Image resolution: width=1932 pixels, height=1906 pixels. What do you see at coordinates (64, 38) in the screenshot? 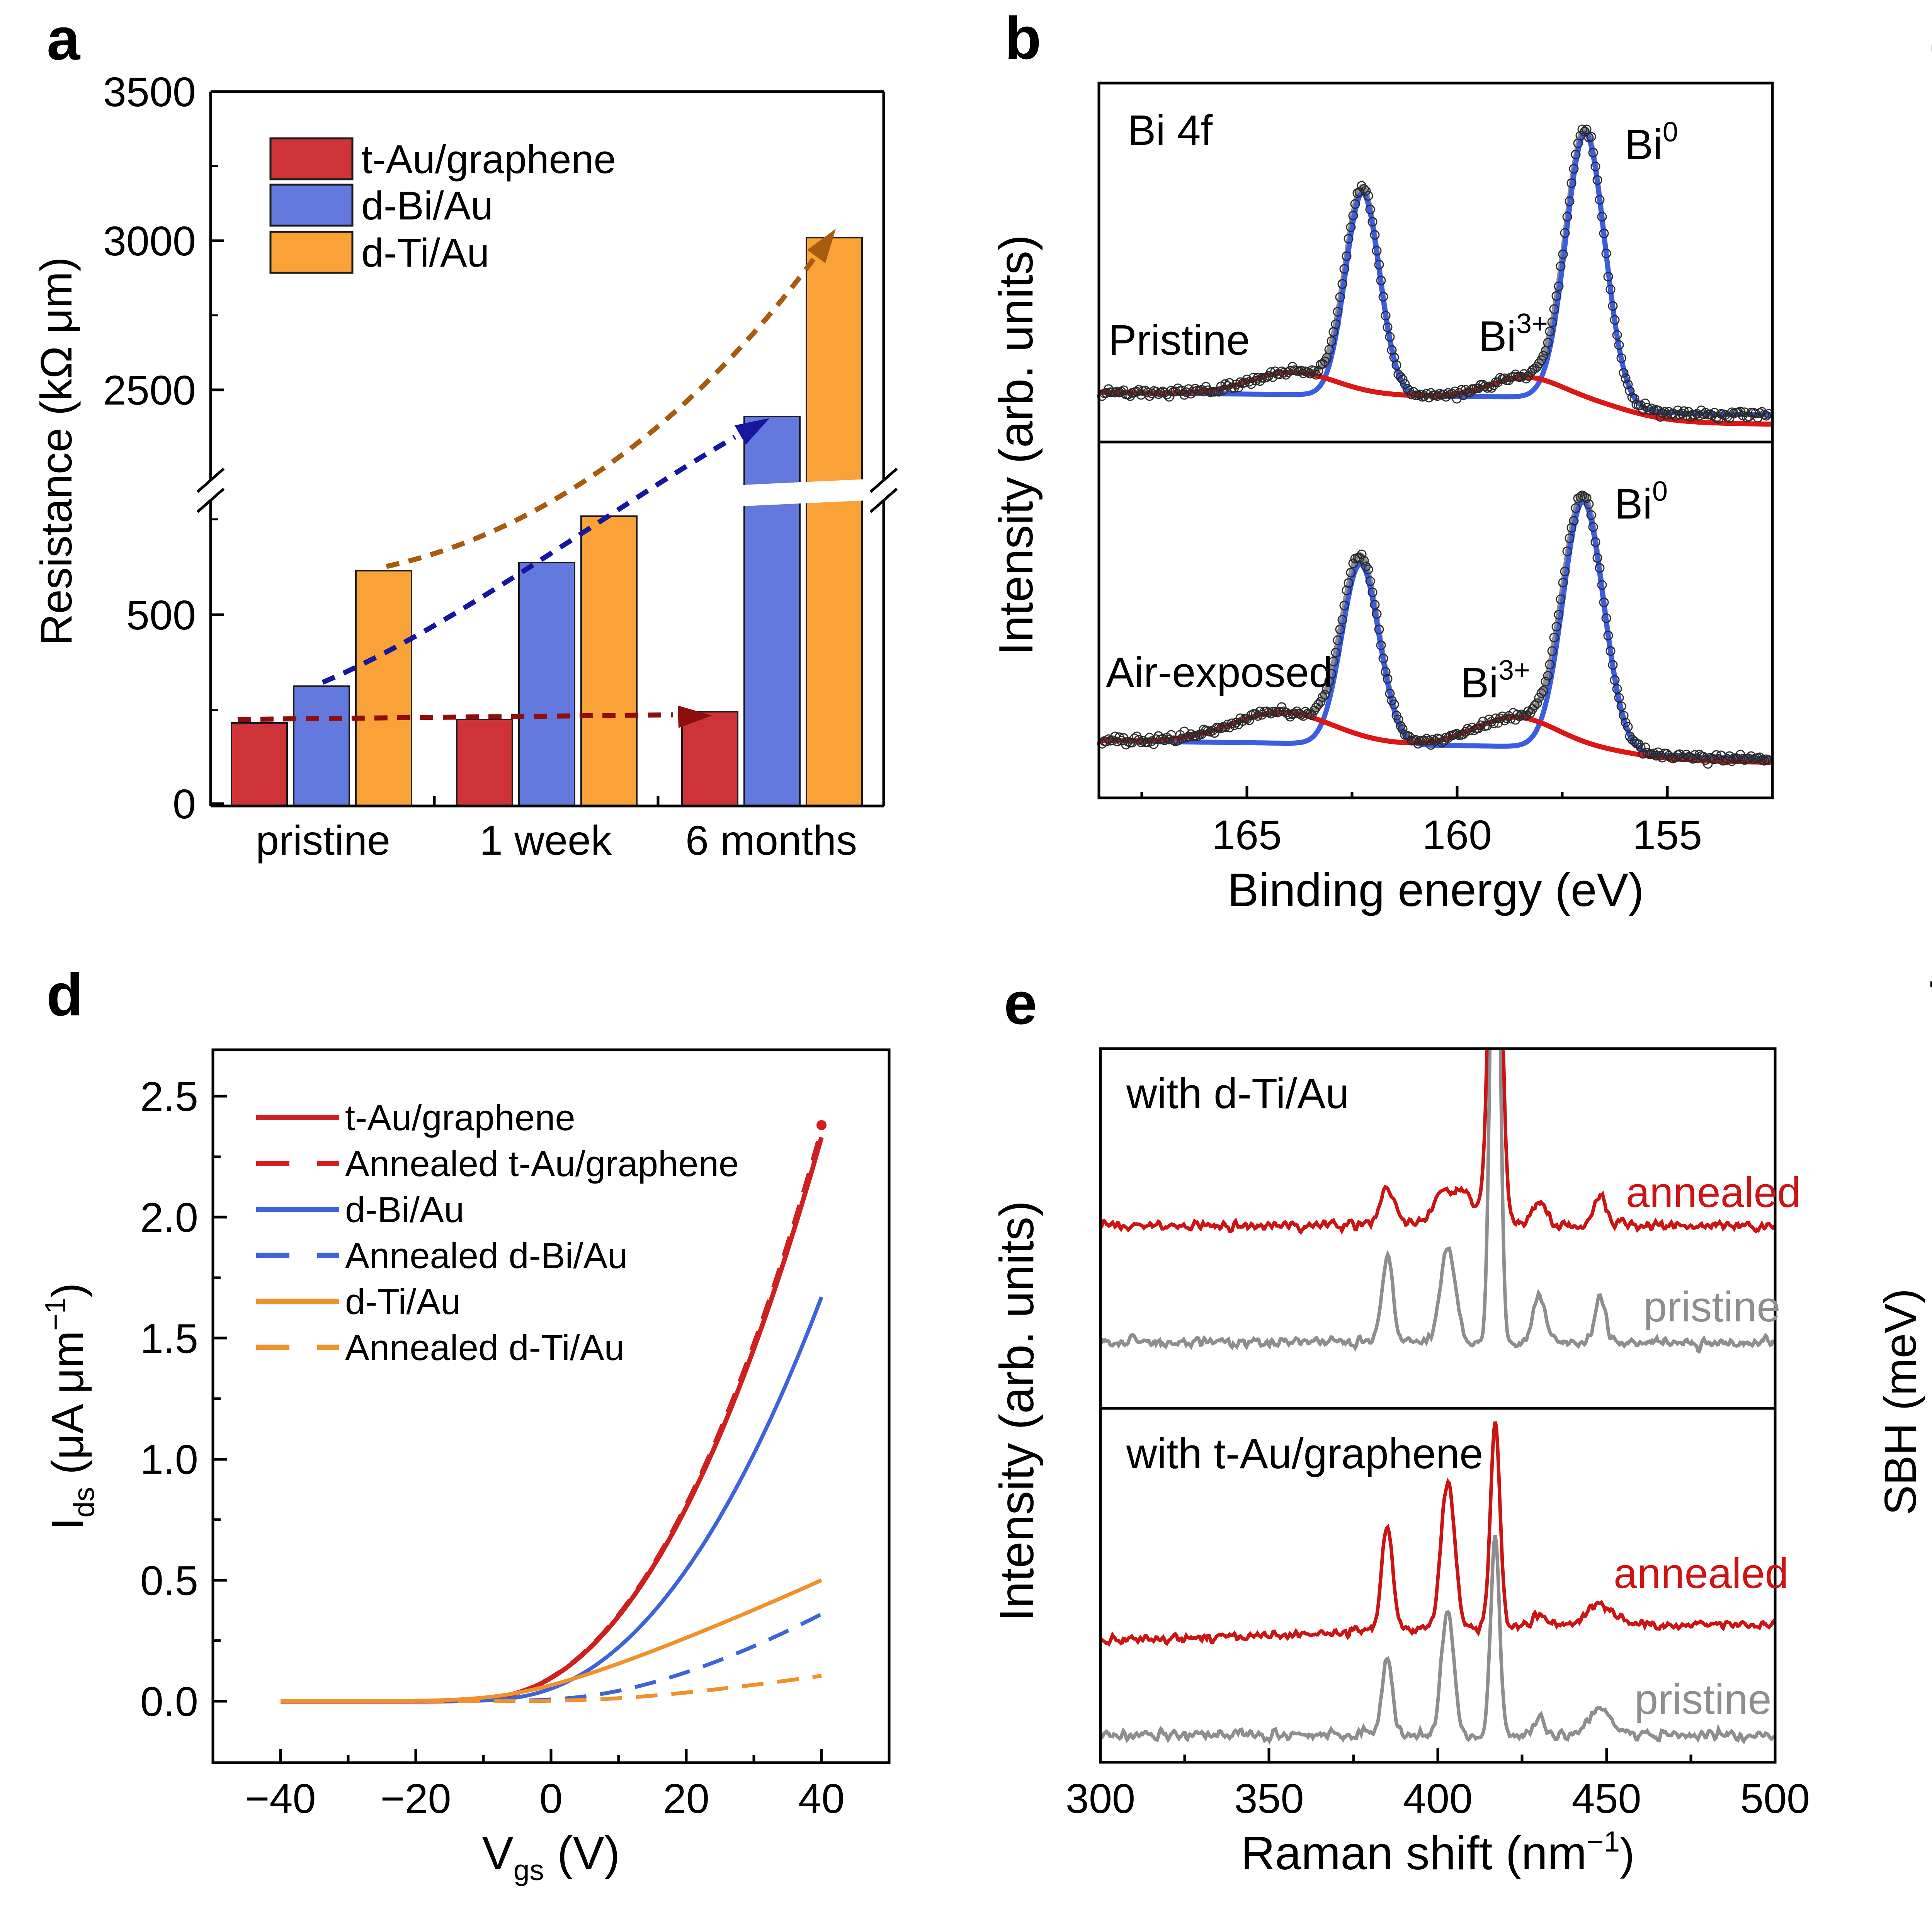
I see `svg-text: a` at bounding box center [64, 38].